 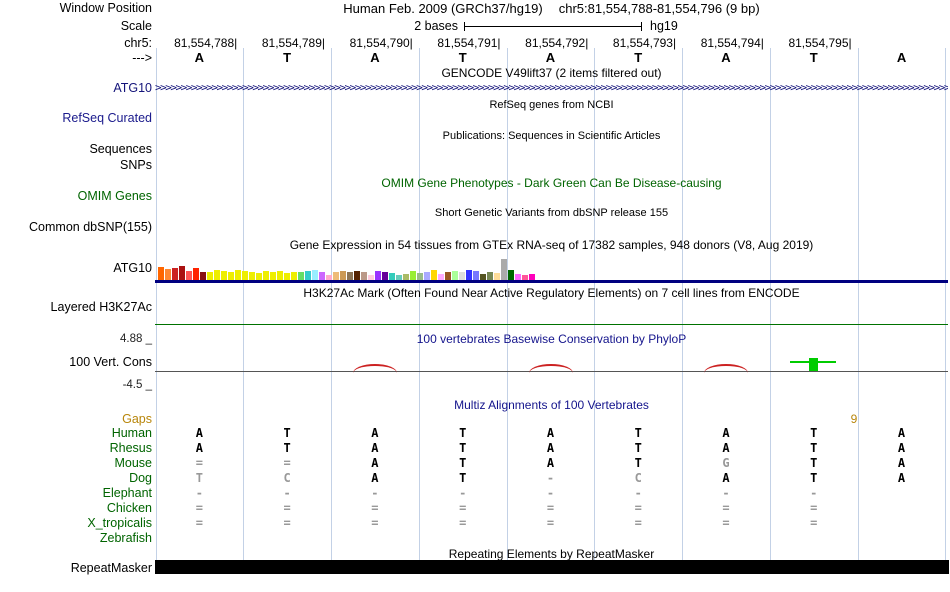 I want to click on phylop-axis-max: 4.88 _, so click(x=136, y=339).